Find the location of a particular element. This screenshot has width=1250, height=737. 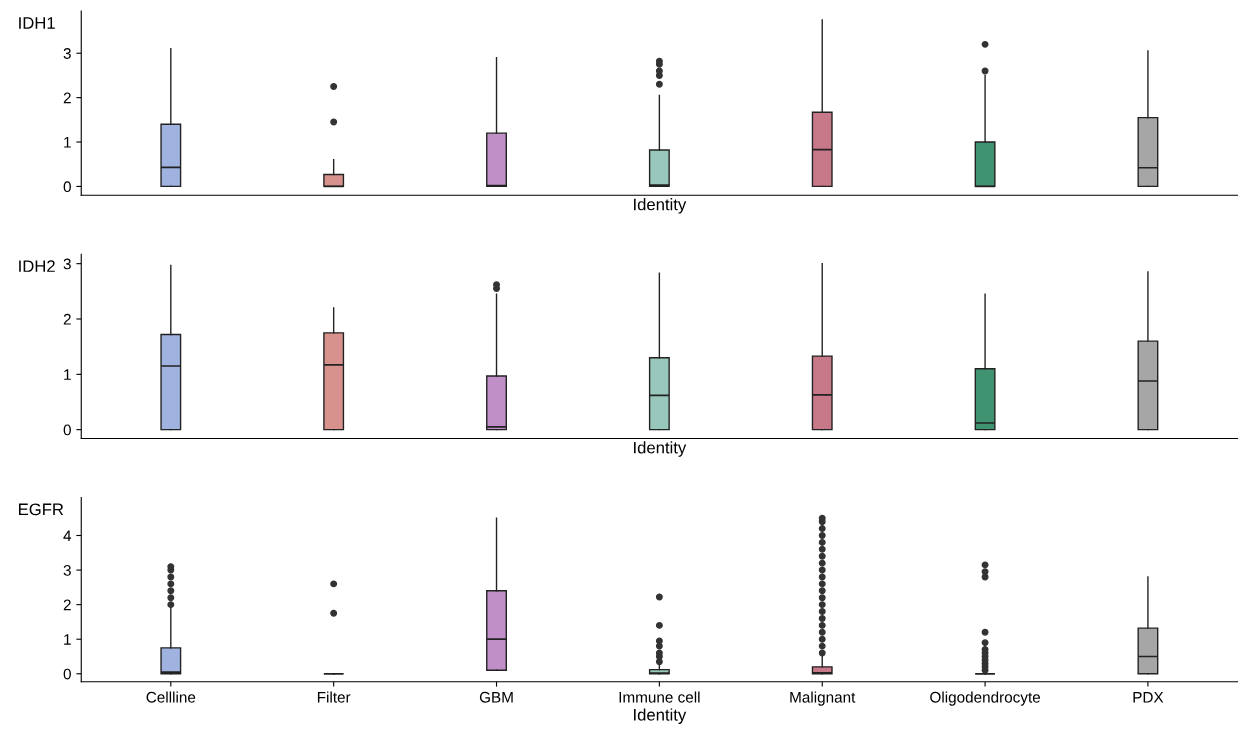

x-tick-label: GBM is located at coordinates (496, 697).